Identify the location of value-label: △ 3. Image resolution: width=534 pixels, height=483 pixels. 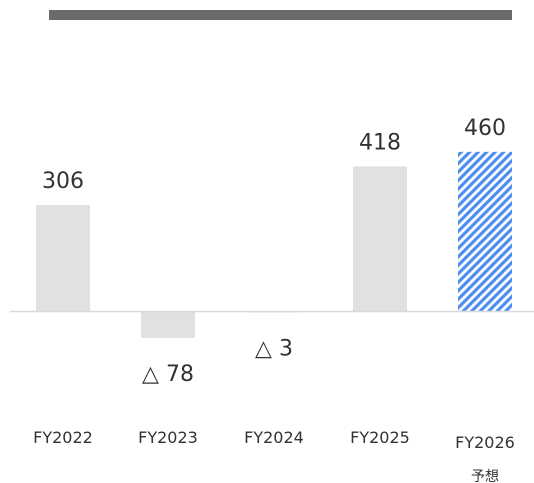
(274, 349).